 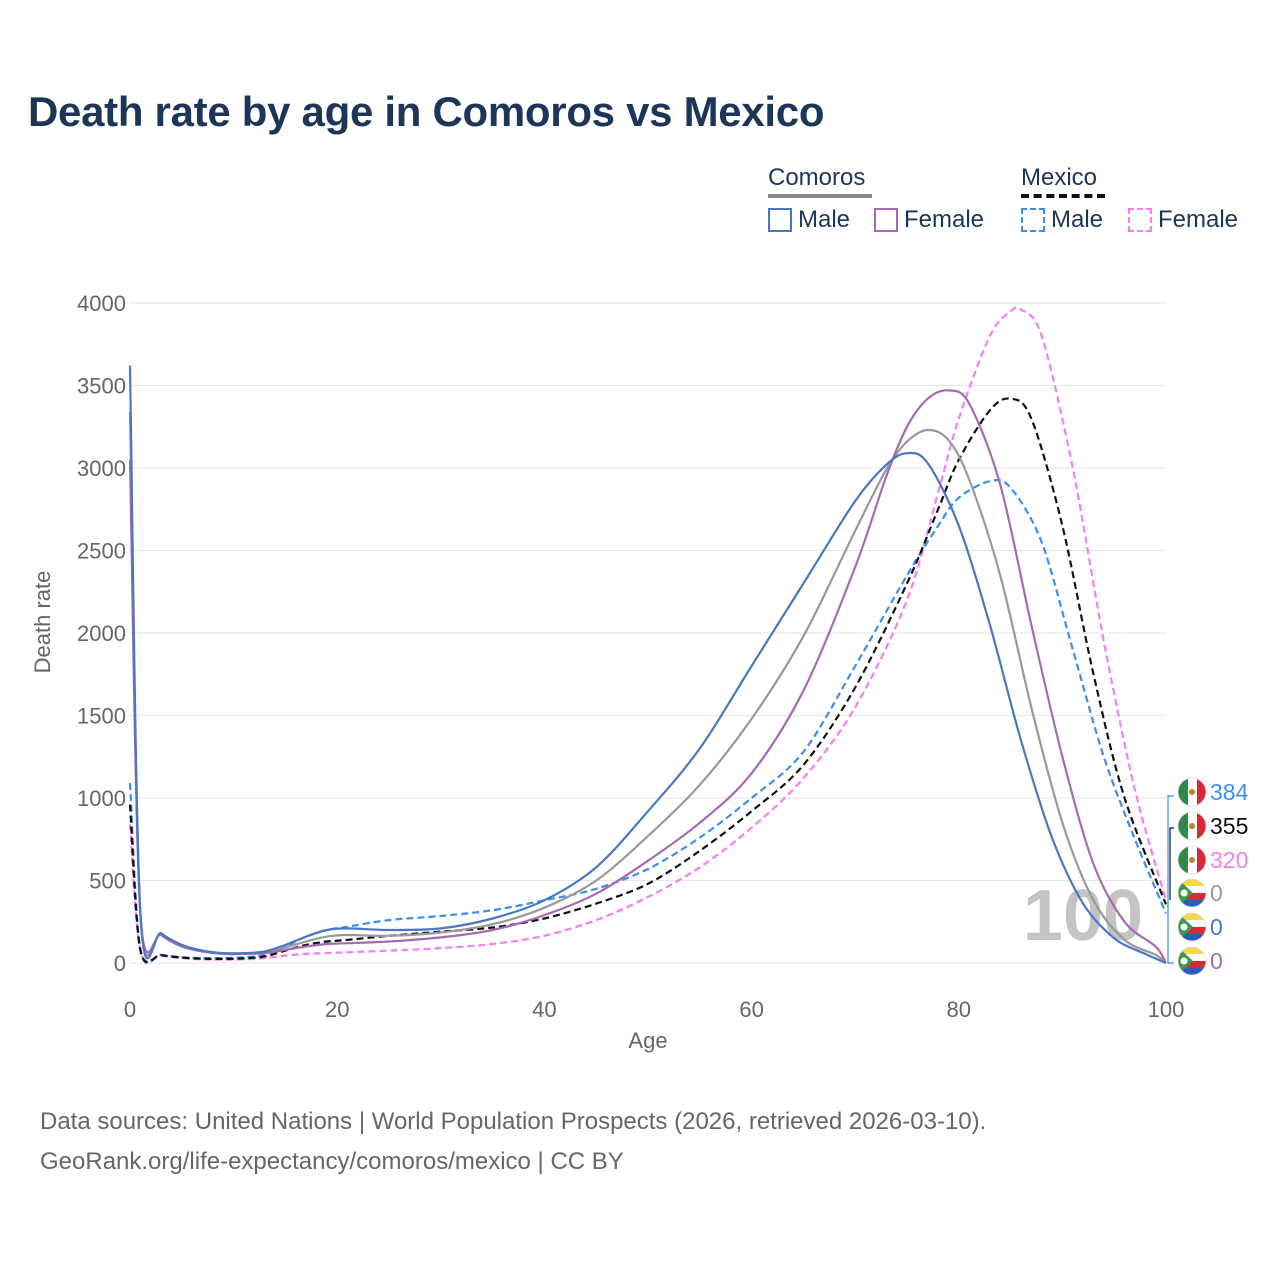 I want to click on y-tick-label: 4000, so click(x=101, y=303).